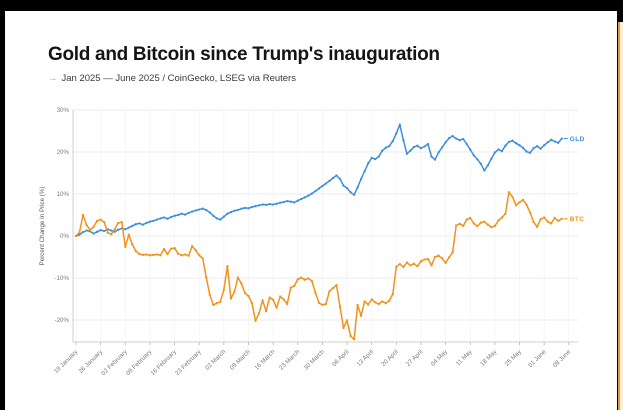 This screenshot has height=410, width=623. I want to click on x-tick-label: 27 April, so click(415, 358).